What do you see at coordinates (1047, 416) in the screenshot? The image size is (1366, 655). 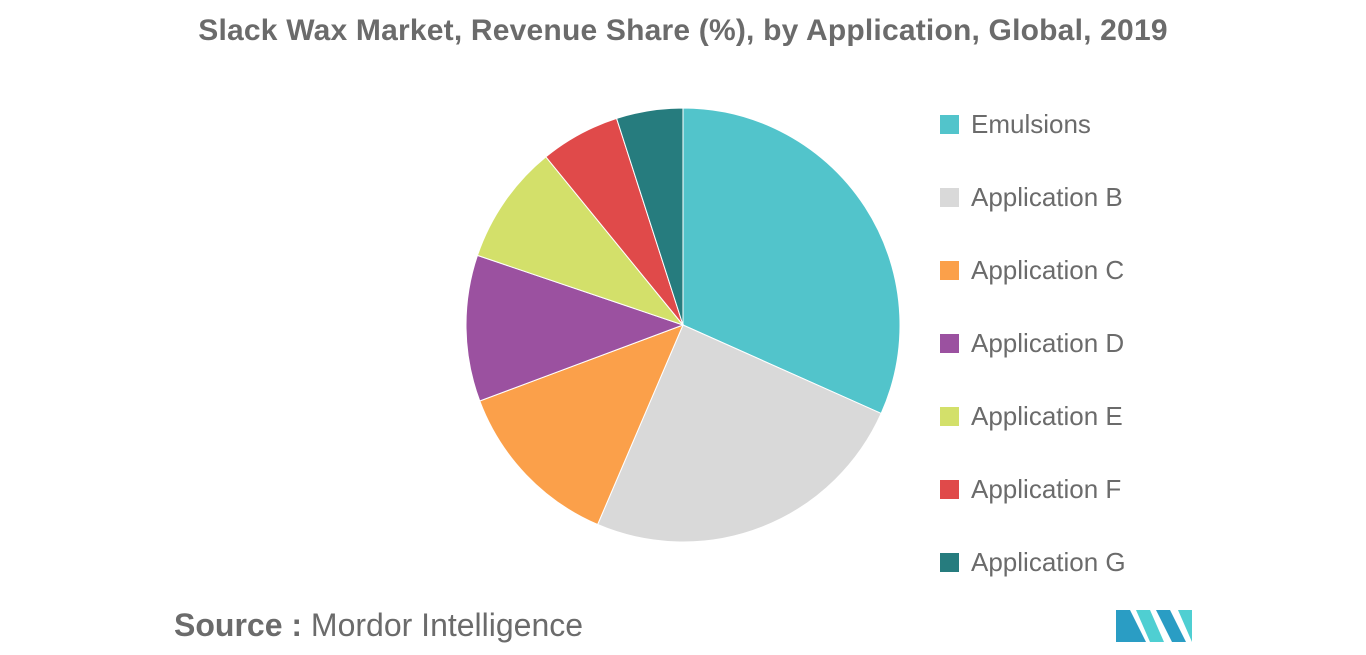 I see `legend-label: Application E` at bounding box center [1047, 416].